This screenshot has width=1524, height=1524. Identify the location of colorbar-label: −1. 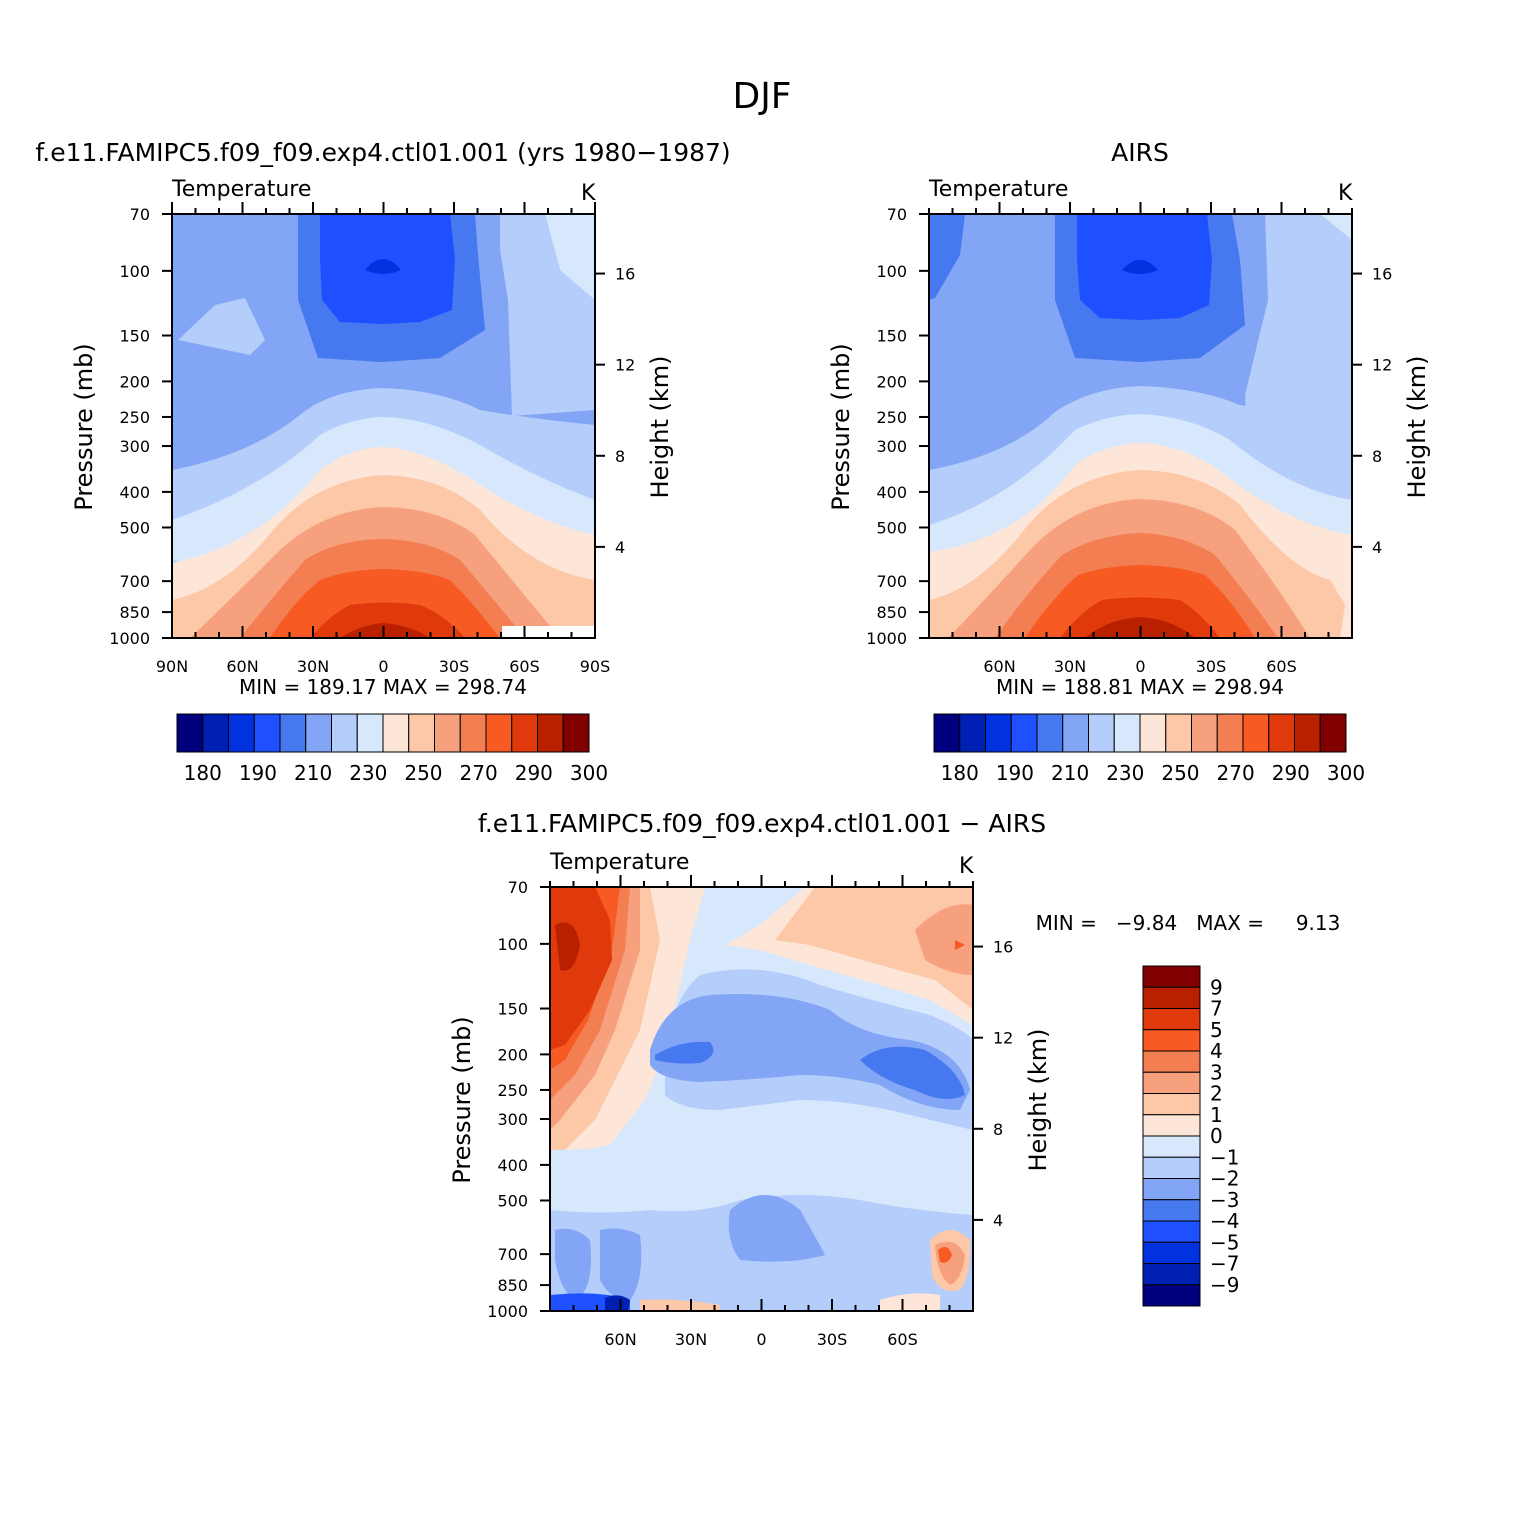
(1224, 1157).